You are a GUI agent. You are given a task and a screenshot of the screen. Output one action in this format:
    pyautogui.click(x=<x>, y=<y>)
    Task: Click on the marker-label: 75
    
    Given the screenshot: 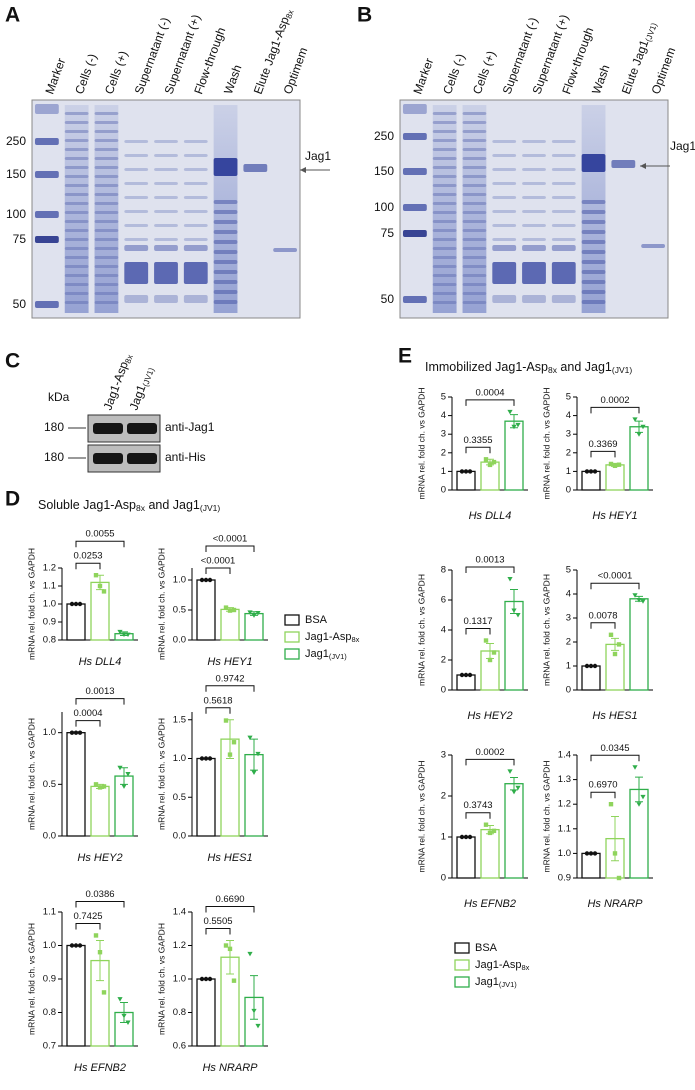 What is the action you would take?
    pyautogui.click(x=388, y=233)
    